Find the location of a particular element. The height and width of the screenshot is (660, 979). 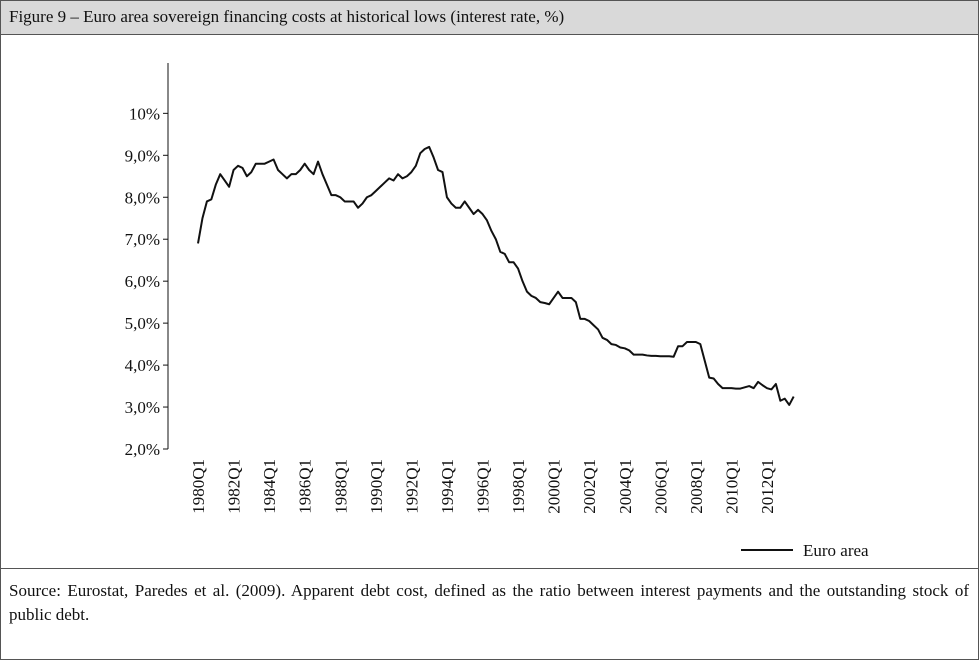

x-tick-label: 1998Q1 is located at coordinates (518, 486).